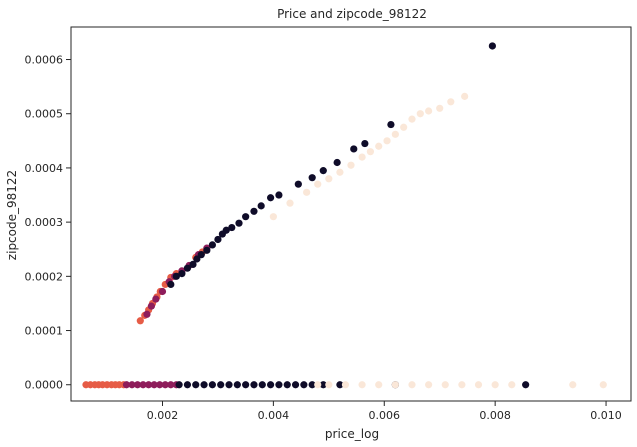 This screenshot has width=637, height=447. Describe the element at coordinates (44, 222) in the screenshot. I see `y-tick-label: 0.0003` at that location.